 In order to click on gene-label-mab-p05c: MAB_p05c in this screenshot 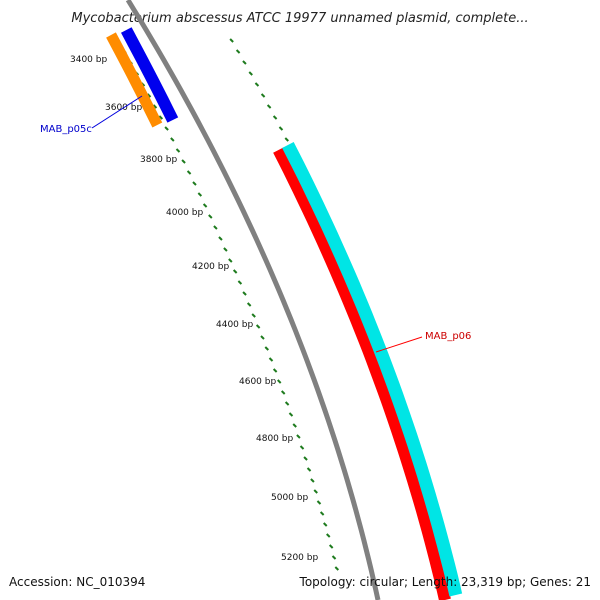, I will do `click(66, 129)`.